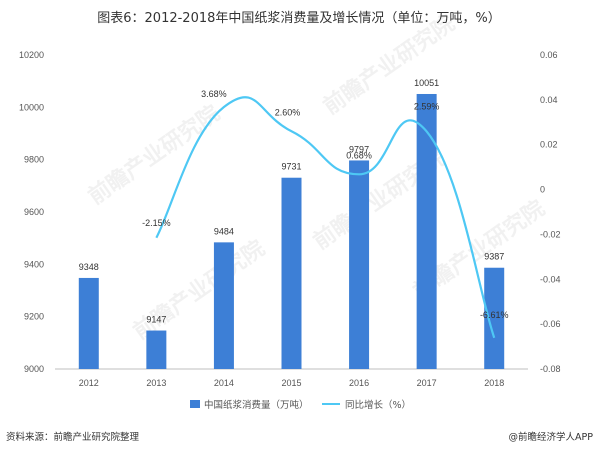 The width and height of the screenshot is (599, 453). Describe the element at coordinates (549, 55) in the screenshot. I see `y-right-tick-label: 0.06` at that location.